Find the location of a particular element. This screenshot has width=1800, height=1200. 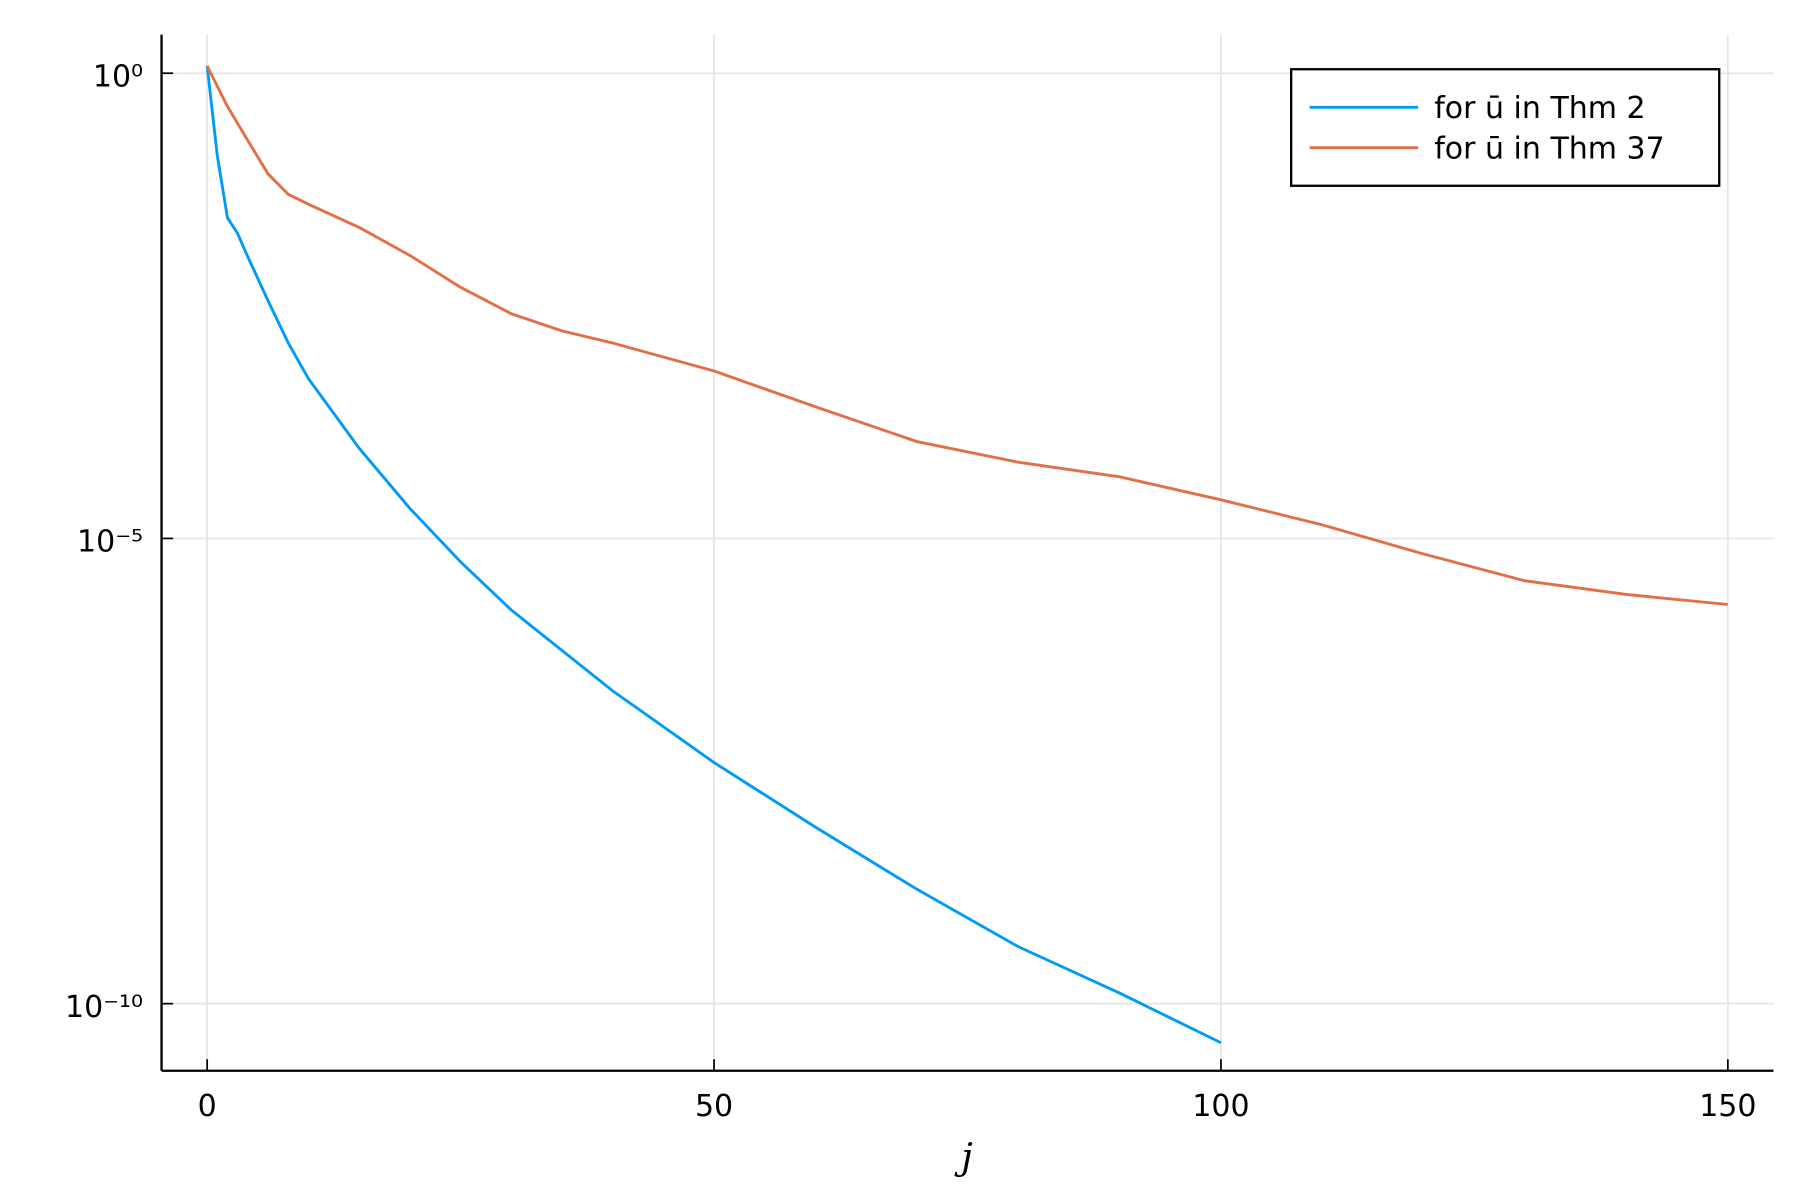

x-axis-label: j is located at coordinates (963, 1156).